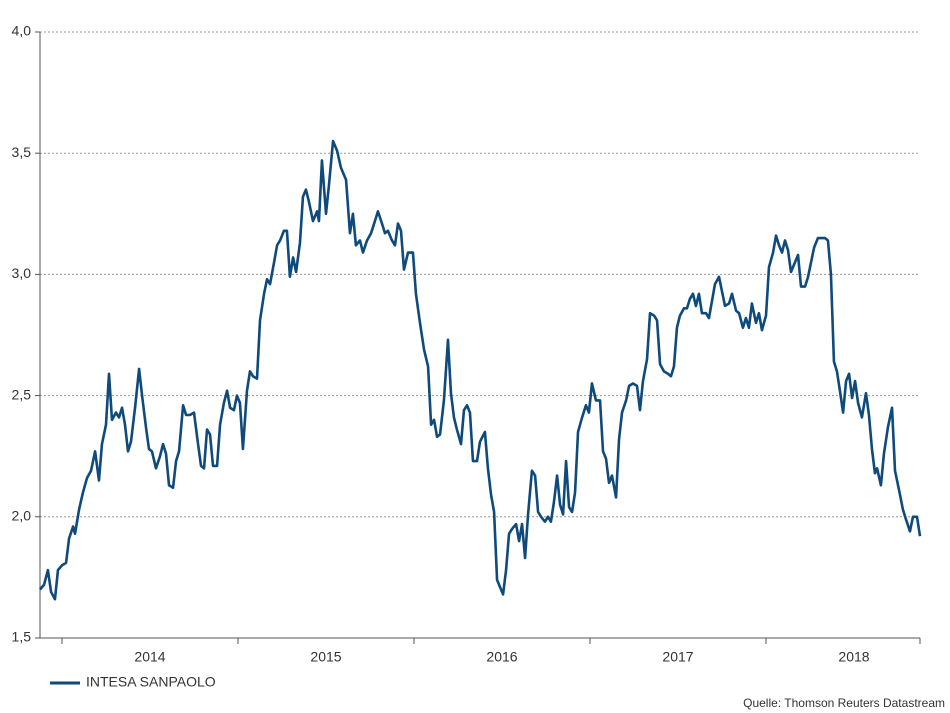  I want to click on x-tick-label: 2016, so click(501, 657).